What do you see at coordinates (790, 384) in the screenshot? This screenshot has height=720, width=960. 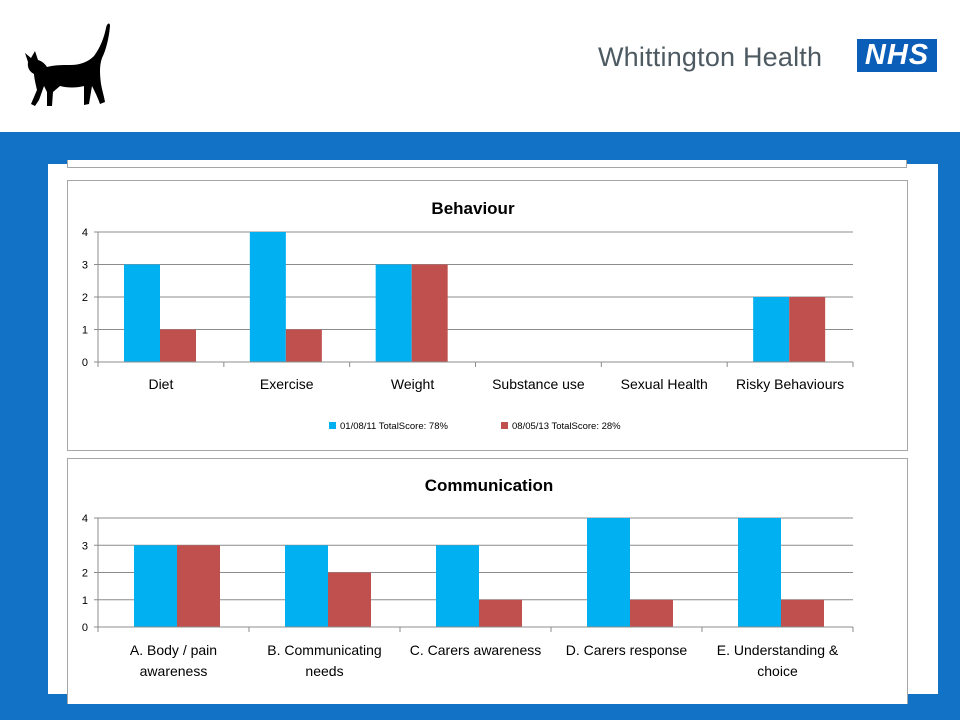 I see `x-category-label: Risky Behaviours` at bounding box center [790, 384].